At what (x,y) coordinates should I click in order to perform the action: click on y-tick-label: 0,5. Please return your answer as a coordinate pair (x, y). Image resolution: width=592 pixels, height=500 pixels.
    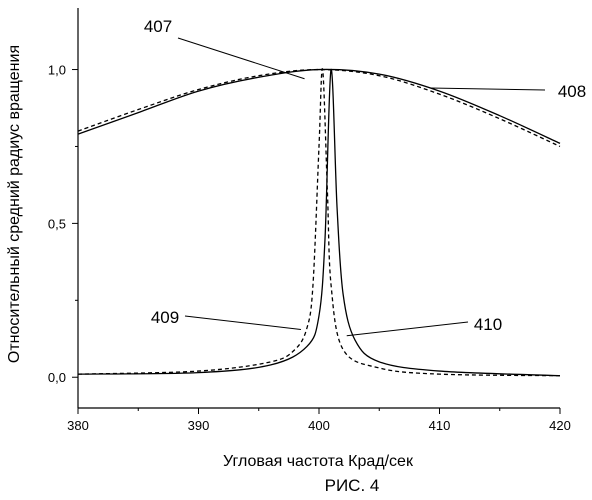
    Looking at the image, I should click on (57, 223).